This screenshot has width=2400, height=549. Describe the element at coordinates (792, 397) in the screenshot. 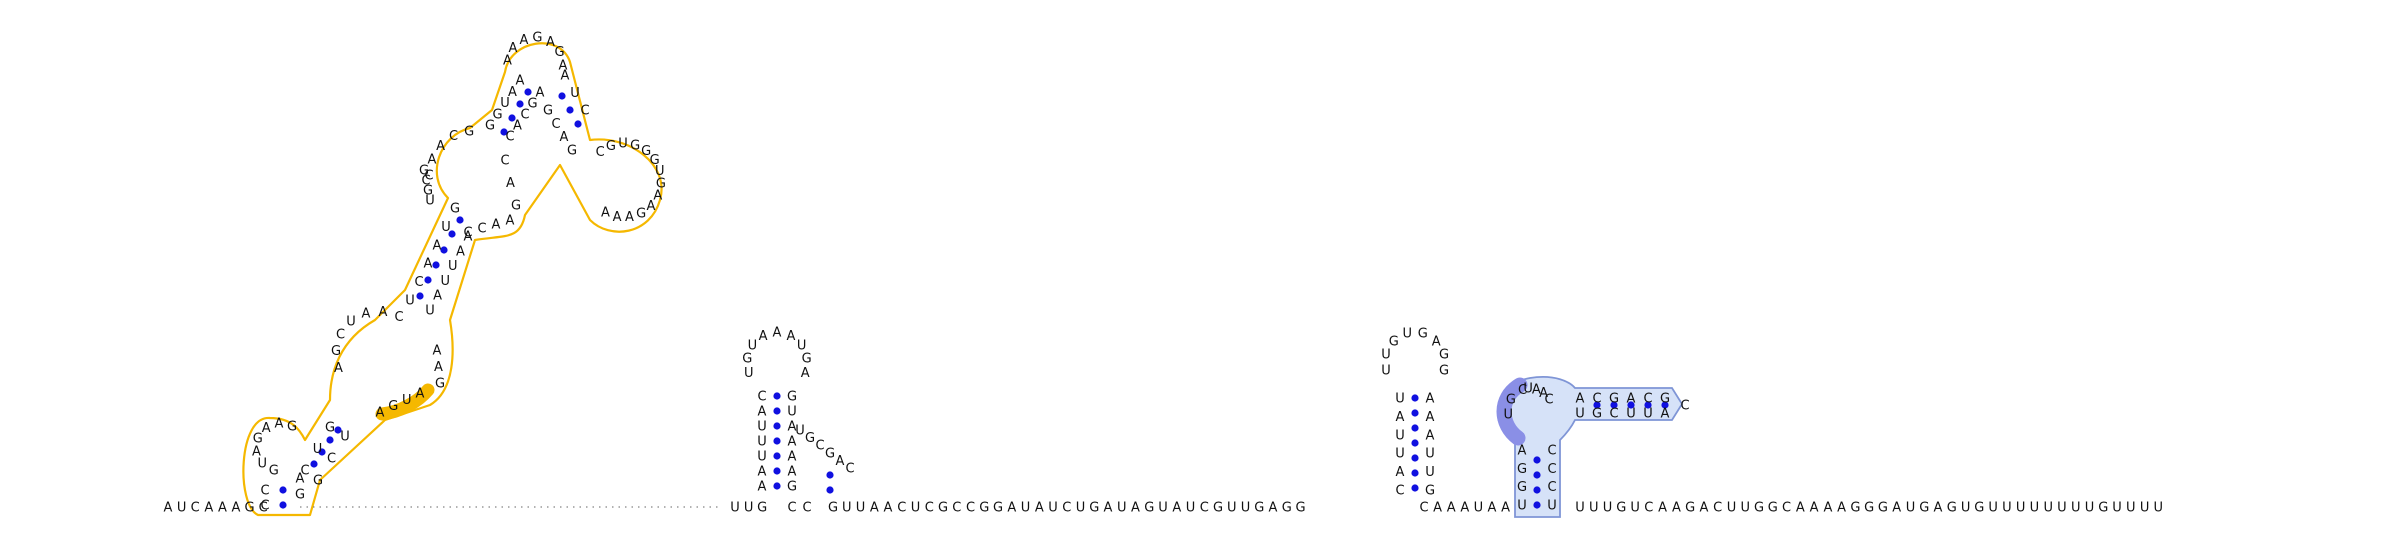

I see `hairpin2-stem-nucleotide: G` at that location.